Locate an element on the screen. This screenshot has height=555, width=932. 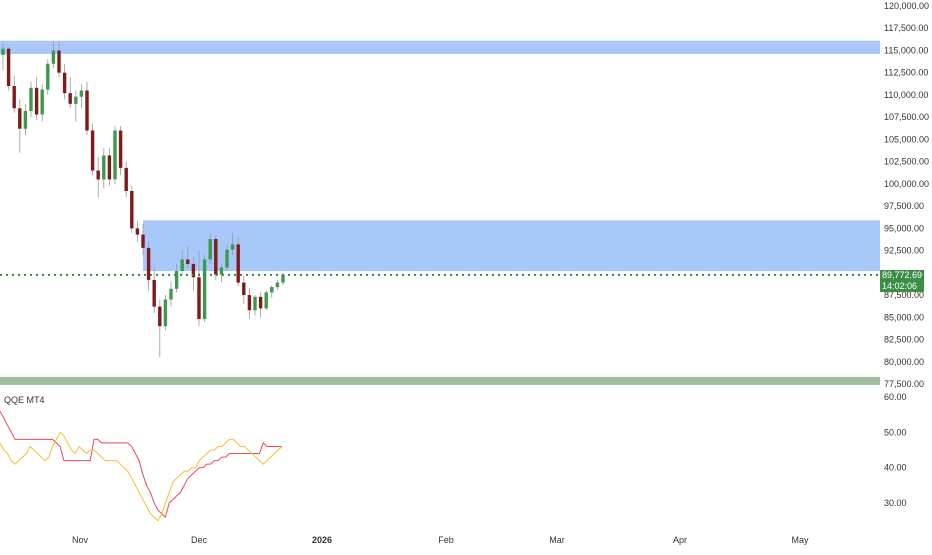
price-tick-label: 105,000.00 is located at coordinates (906, 139).